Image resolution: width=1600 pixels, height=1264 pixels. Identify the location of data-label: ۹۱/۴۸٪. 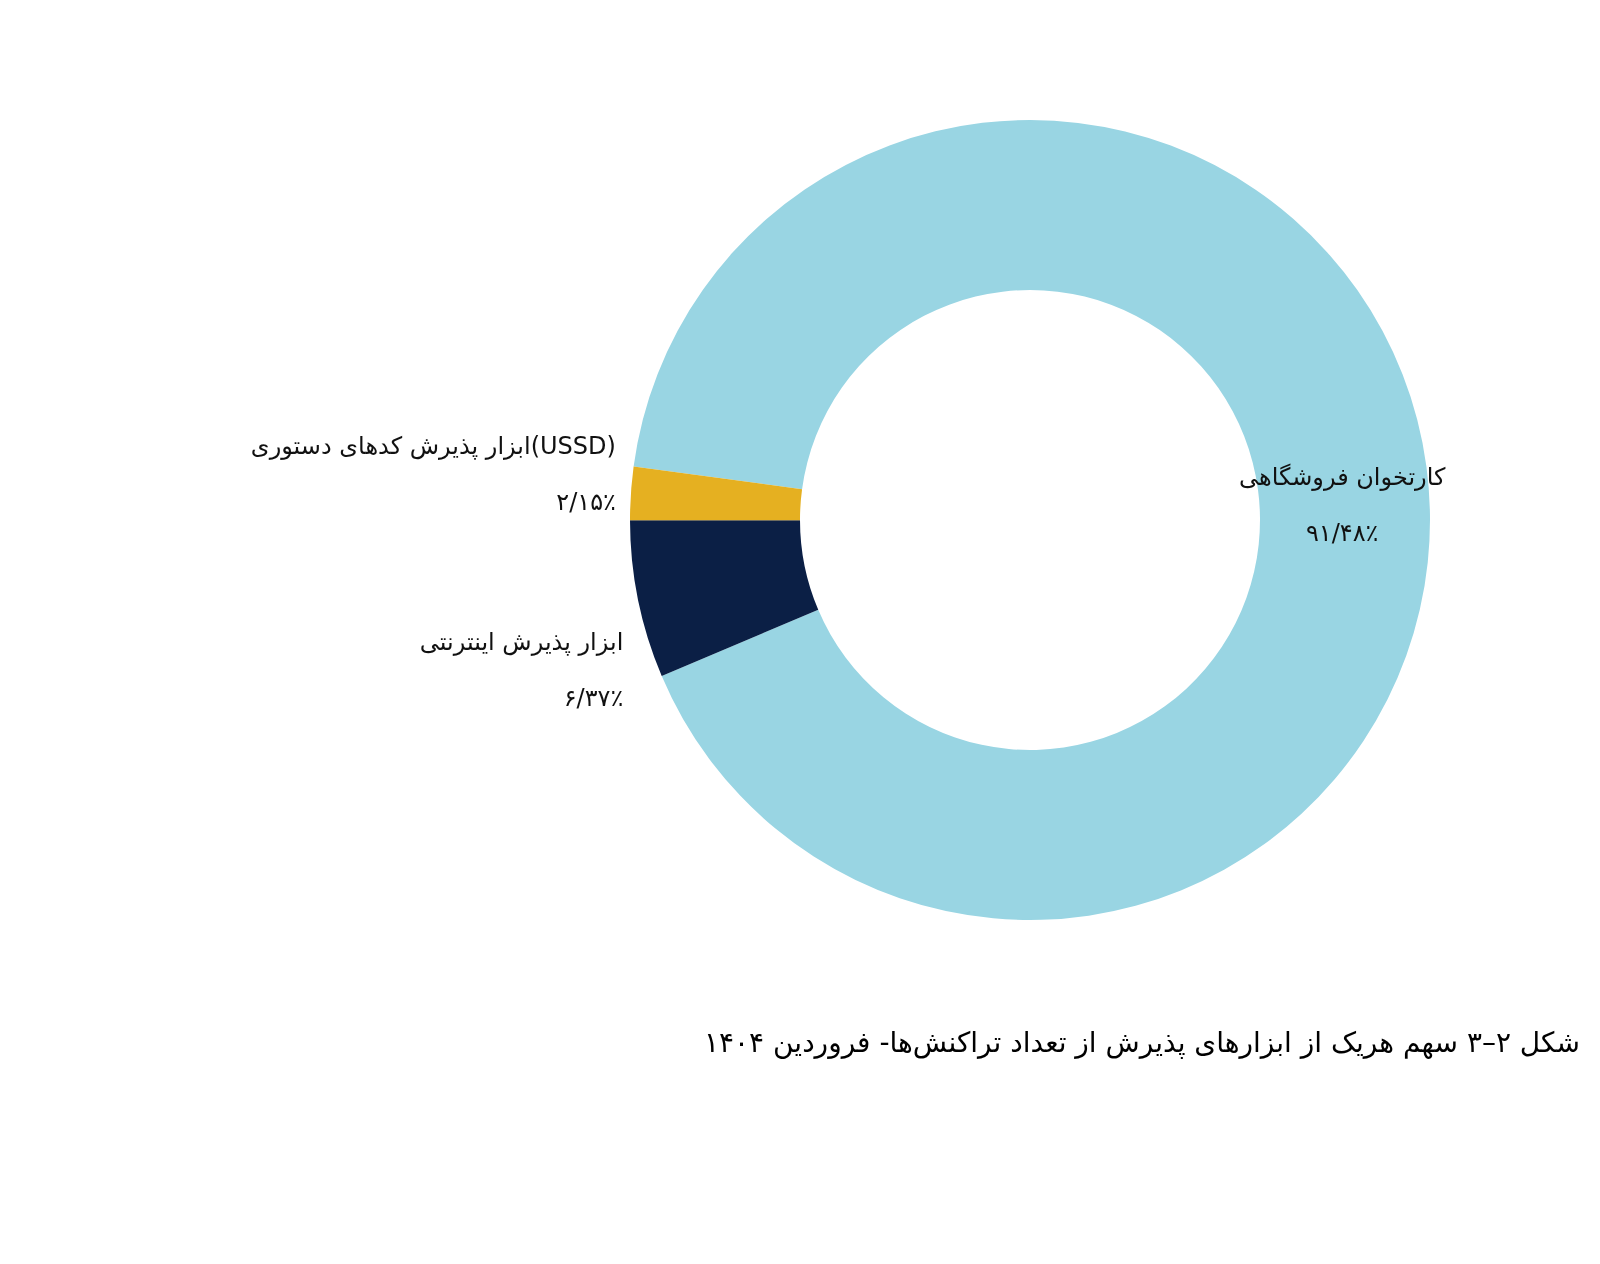
(1342, 533).